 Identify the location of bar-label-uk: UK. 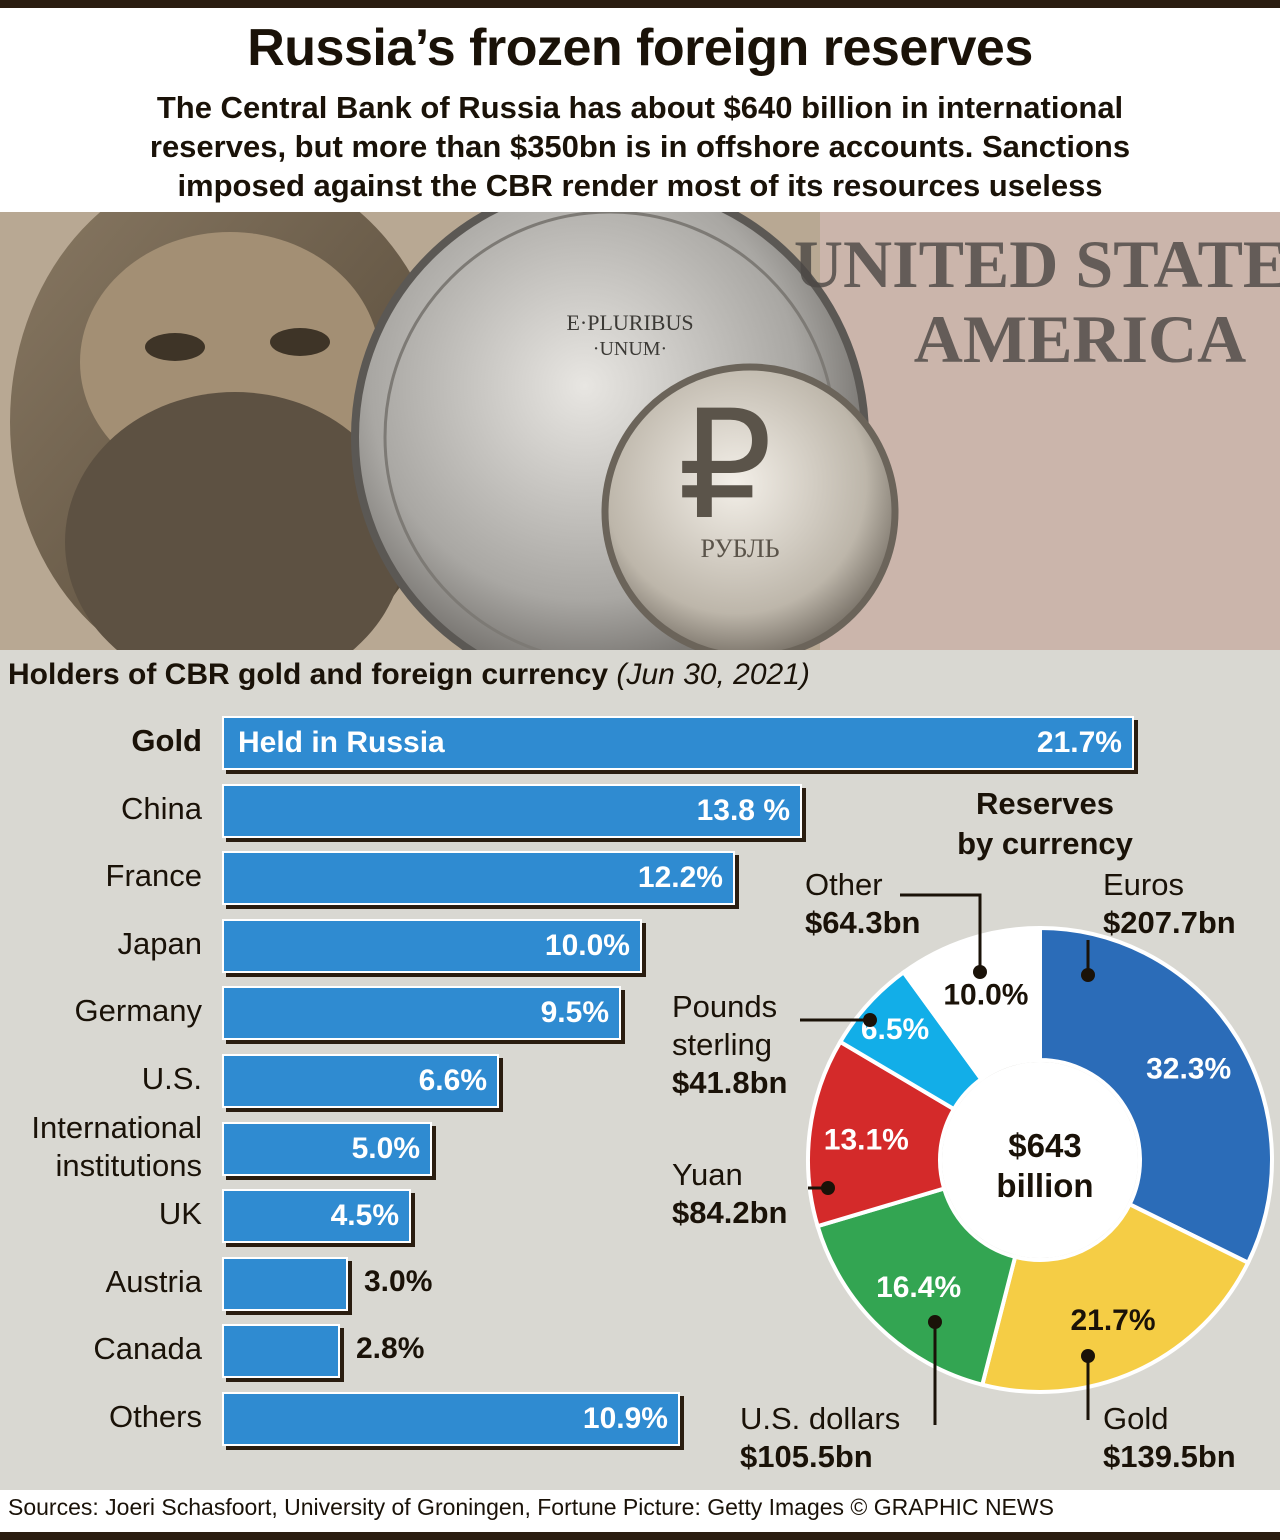
(180, 1213).